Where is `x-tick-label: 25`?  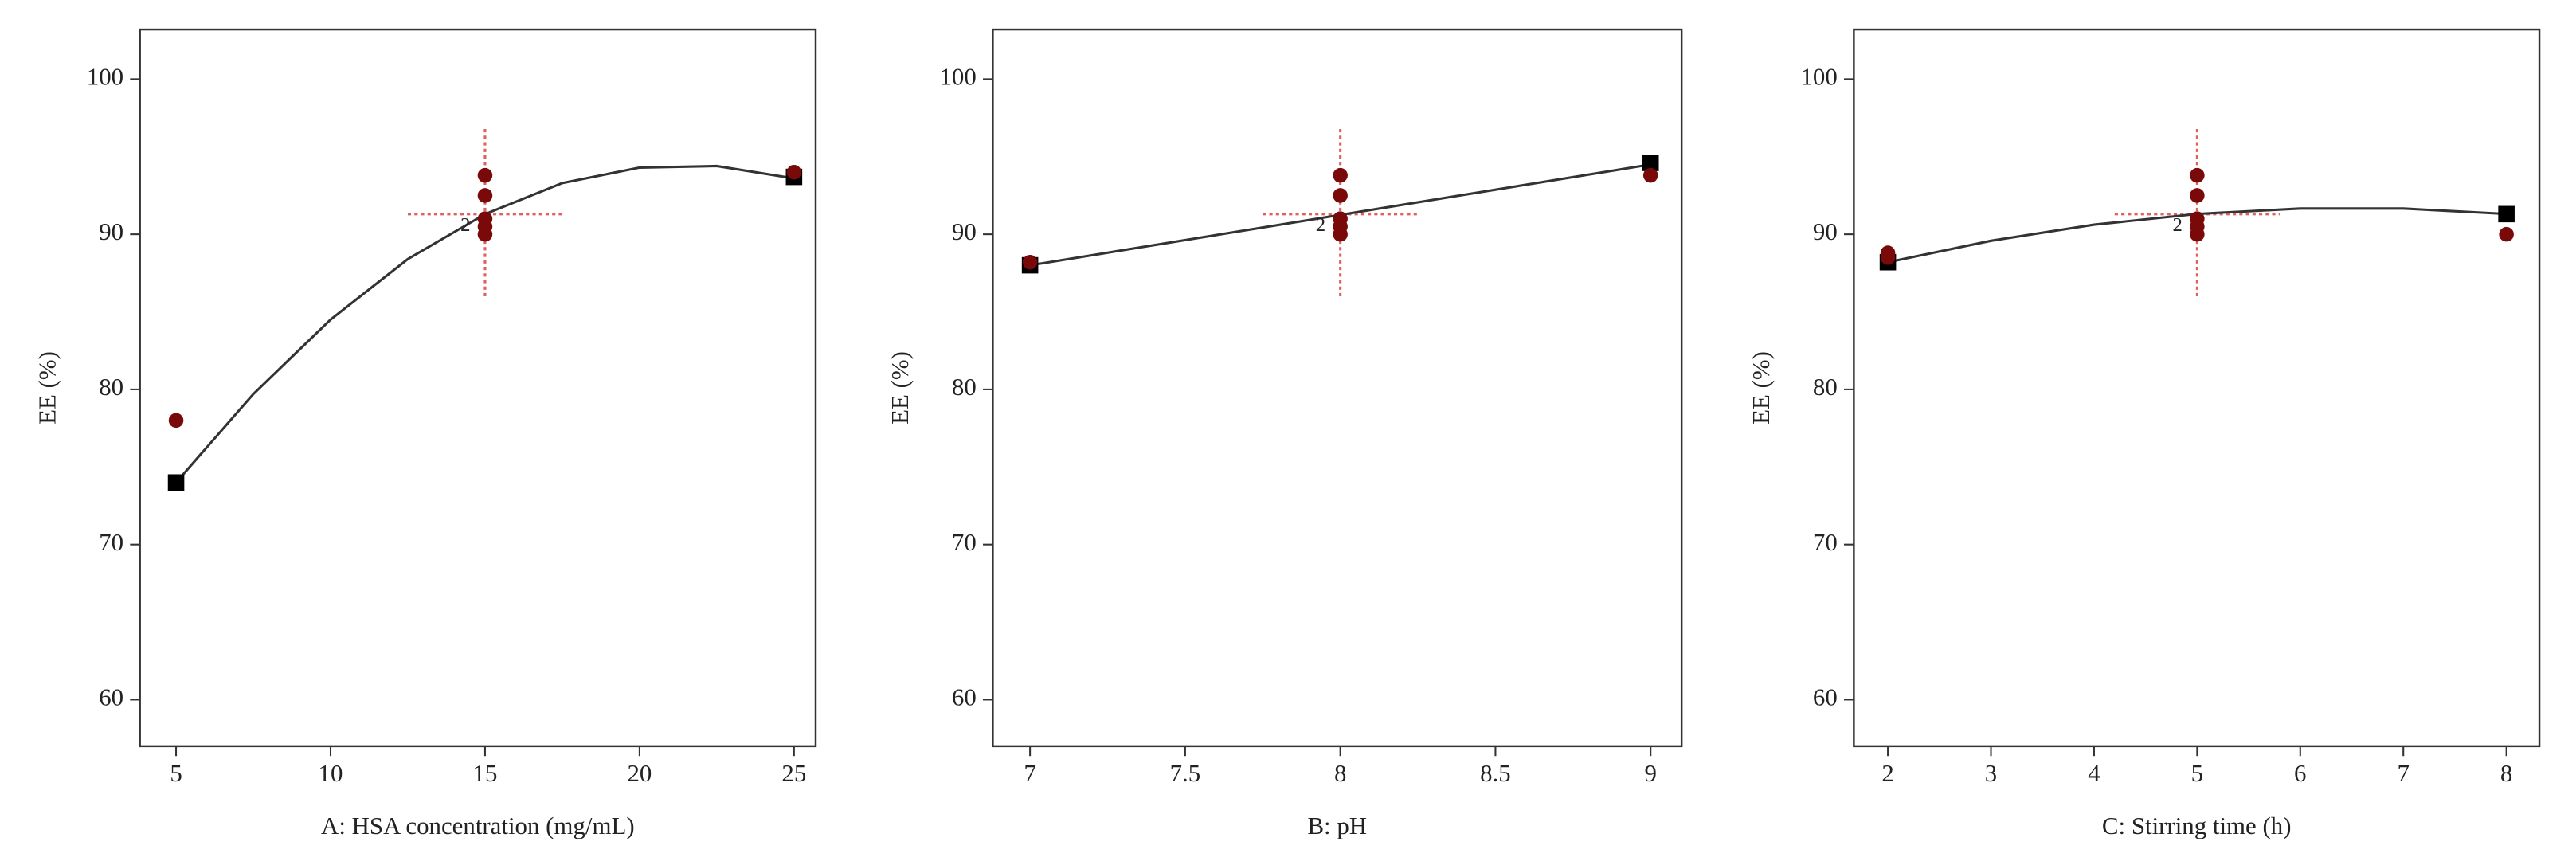
x-tick-label: 25 is located at coordinates (793, 773).